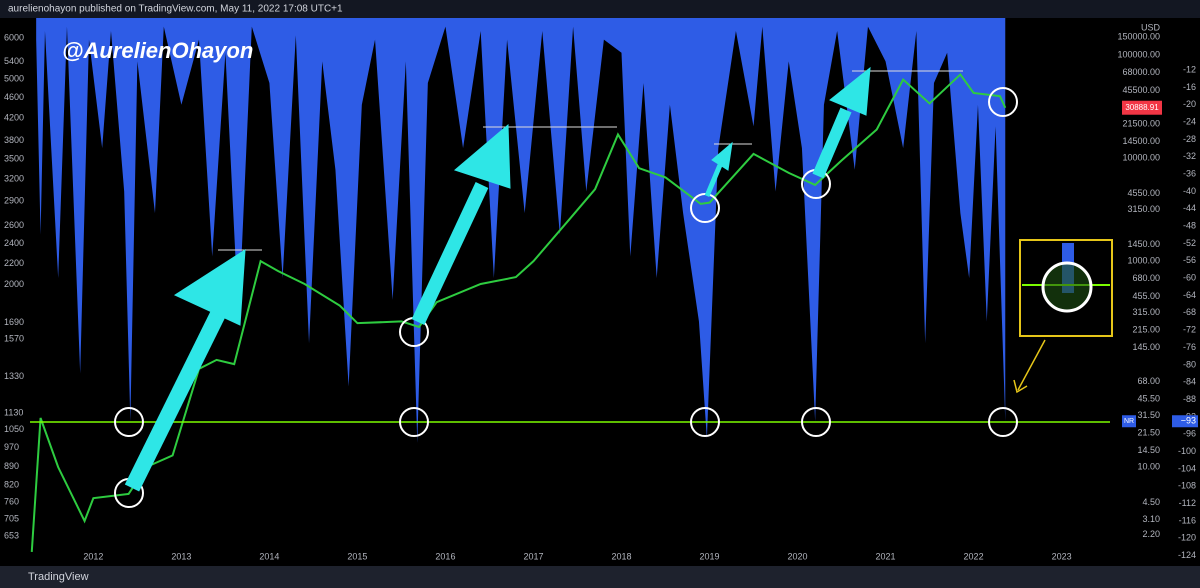 Image resolution: width=1200 pixels, height=588 pixels. I want to click on x-tick-label: 2016, so click(445, 556).